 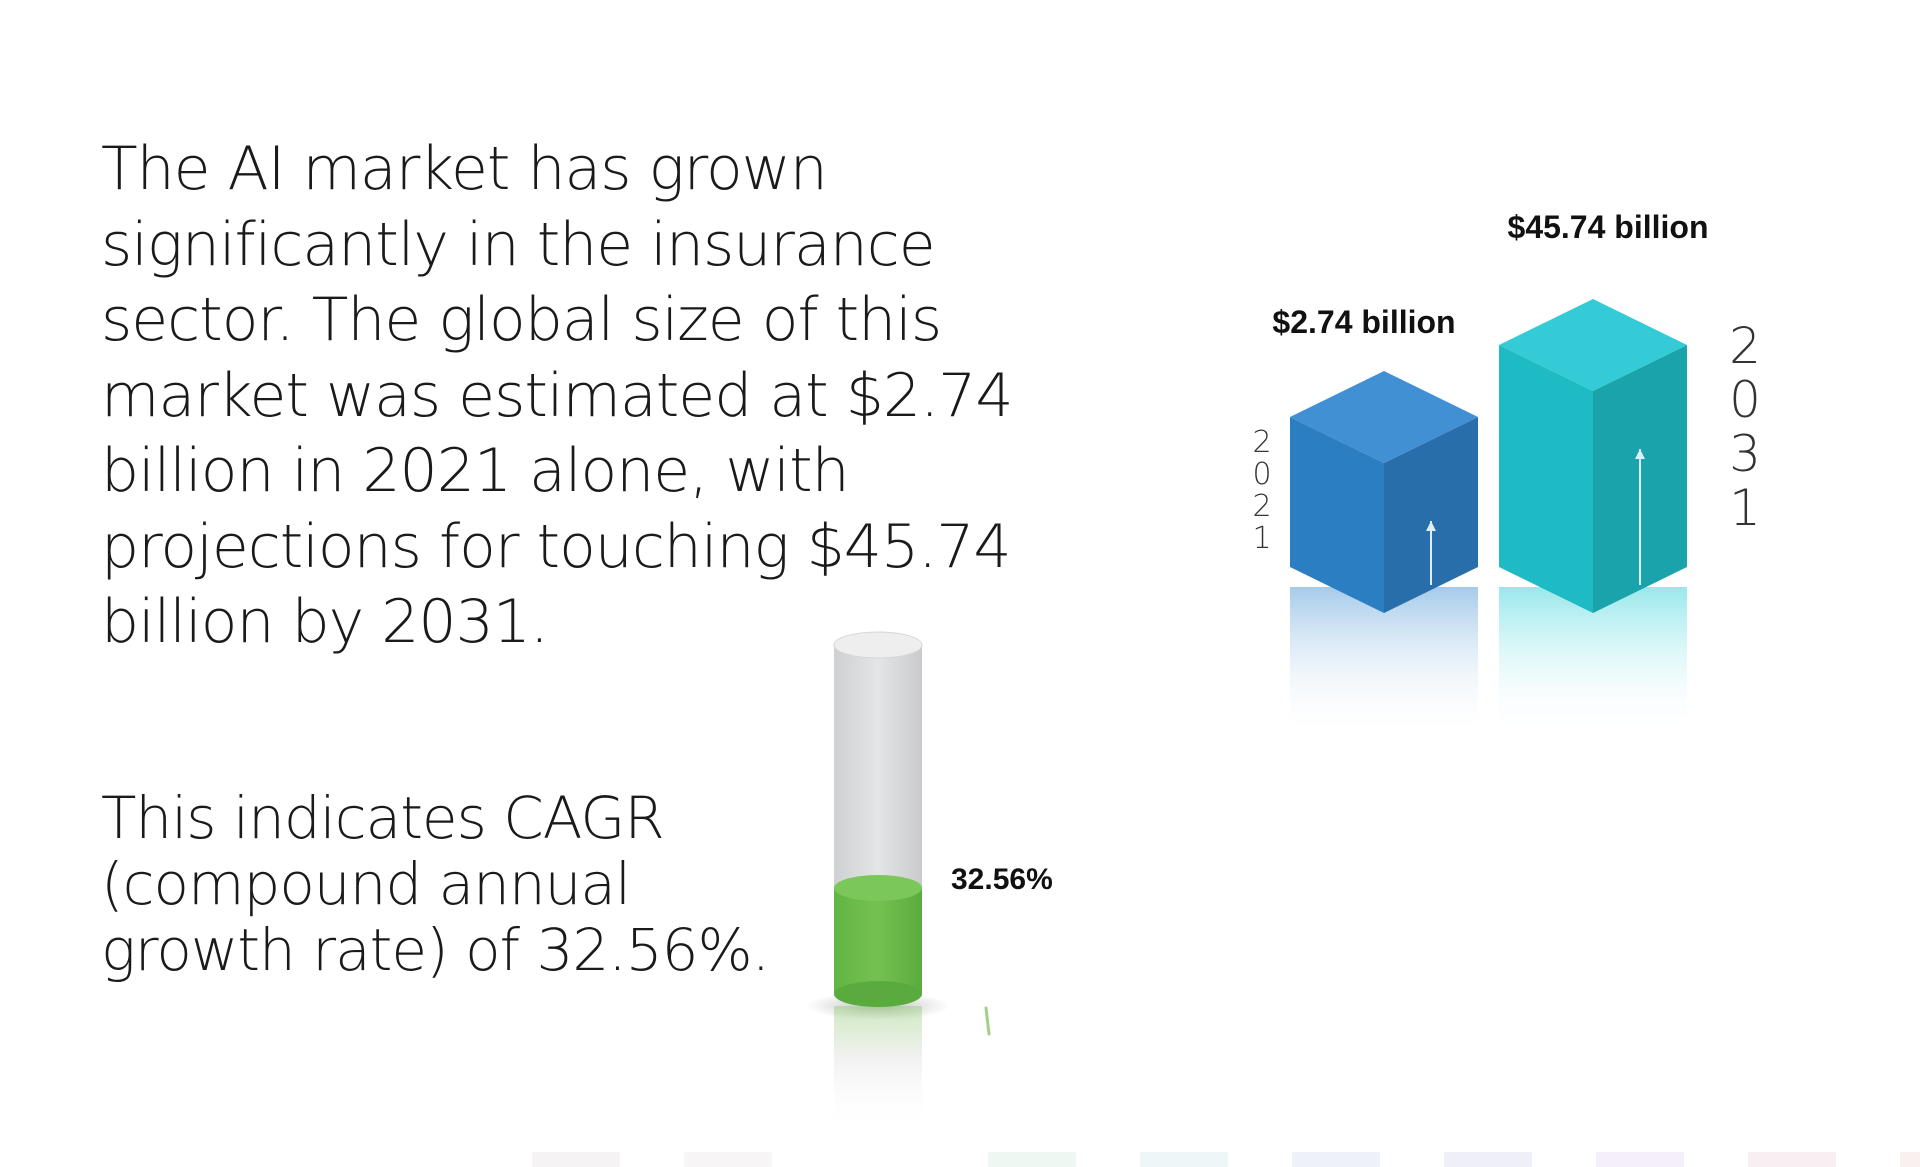 What do you see at coordinates (987, 1021) in the screenshot?
I see `green-tick-mark` at bounding box center [987, 1021].